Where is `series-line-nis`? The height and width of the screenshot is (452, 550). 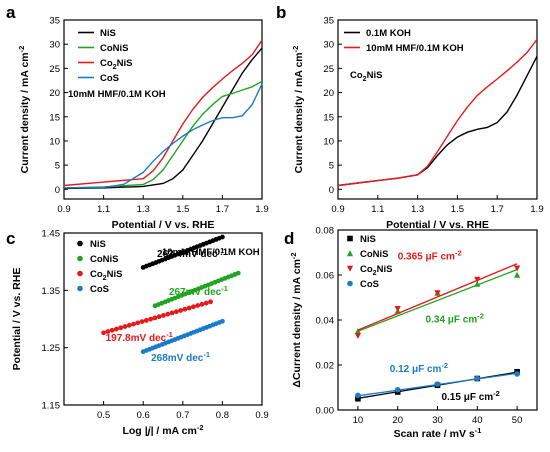
series-line-nis is located at coordinates (163, 118).